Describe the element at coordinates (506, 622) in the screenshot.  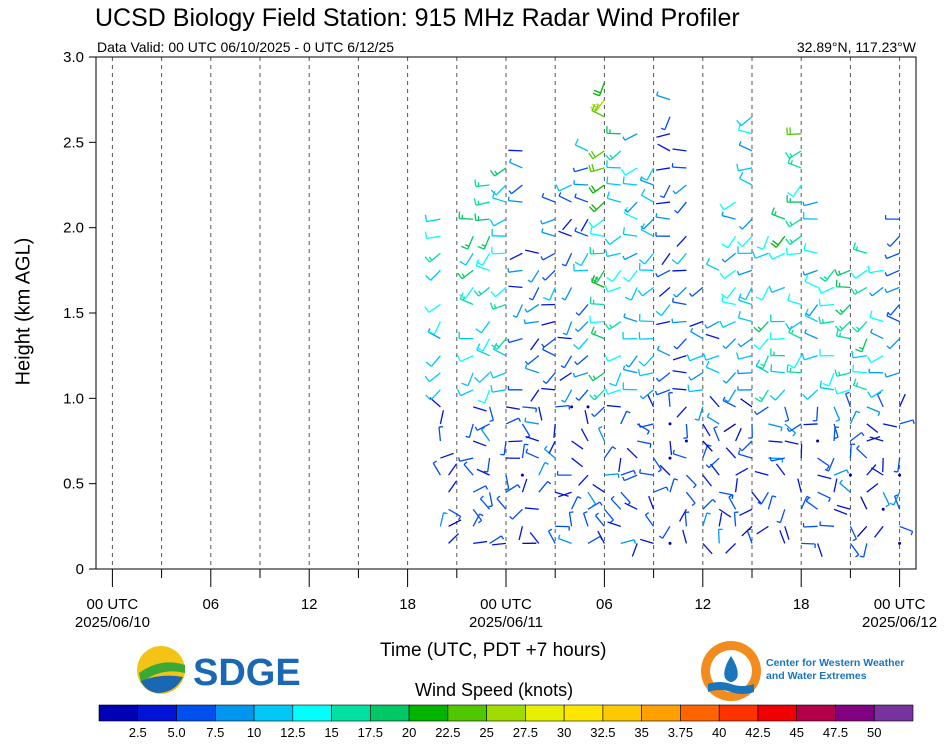
I see `x-tick-date-label: 2025/06/11` at that location.